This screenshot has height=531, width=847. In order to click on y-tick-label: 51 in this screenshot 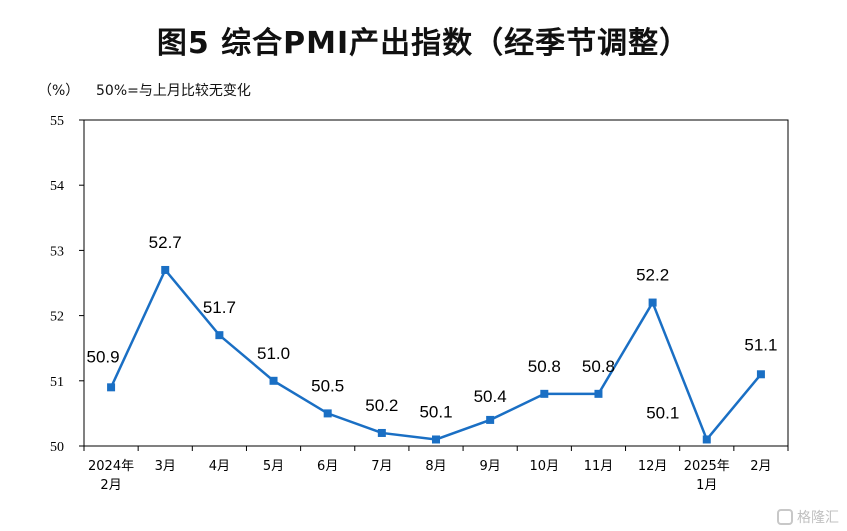, I will do `click(57, 382)`.